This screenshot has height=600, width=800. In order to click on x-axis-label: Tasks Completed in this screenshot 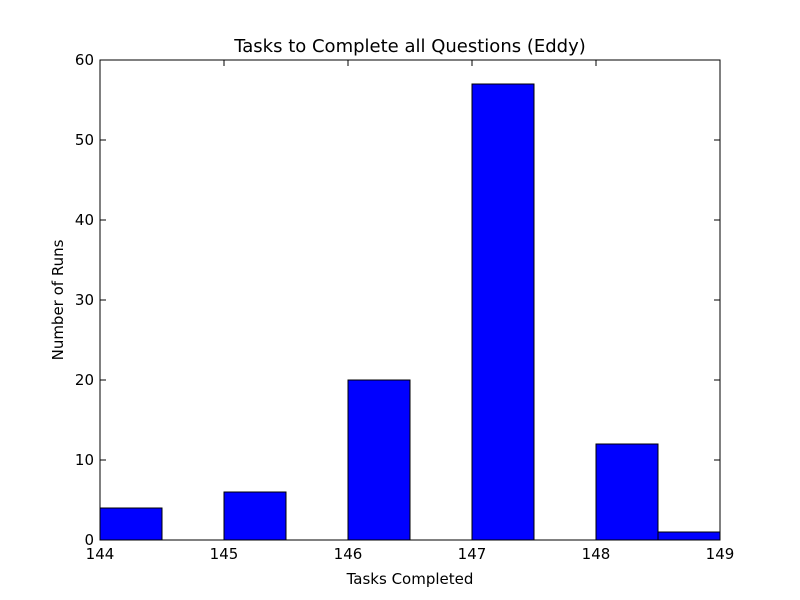, I will do `click(410, 579)`.